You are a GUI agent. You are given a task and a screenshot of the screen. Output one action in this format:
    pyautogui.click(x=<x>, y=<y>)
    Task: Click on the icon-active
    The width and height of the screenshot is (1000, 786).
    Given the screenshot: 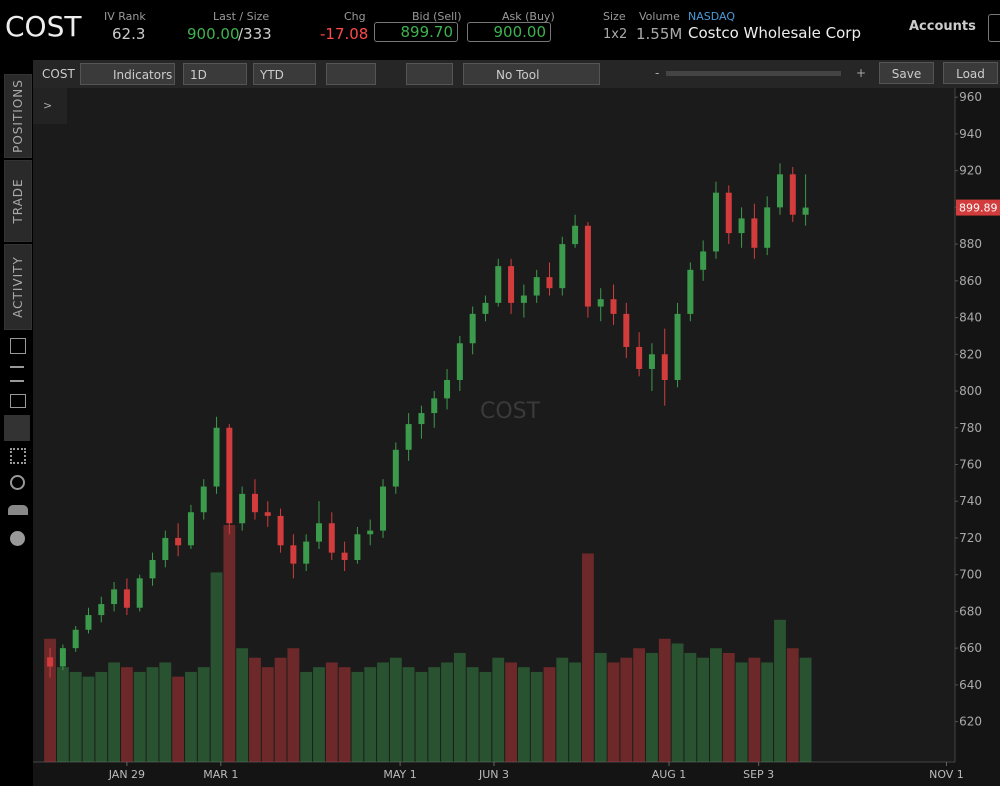 What is the action you would take?
    pyautogui.click(x=17, y=428)
    